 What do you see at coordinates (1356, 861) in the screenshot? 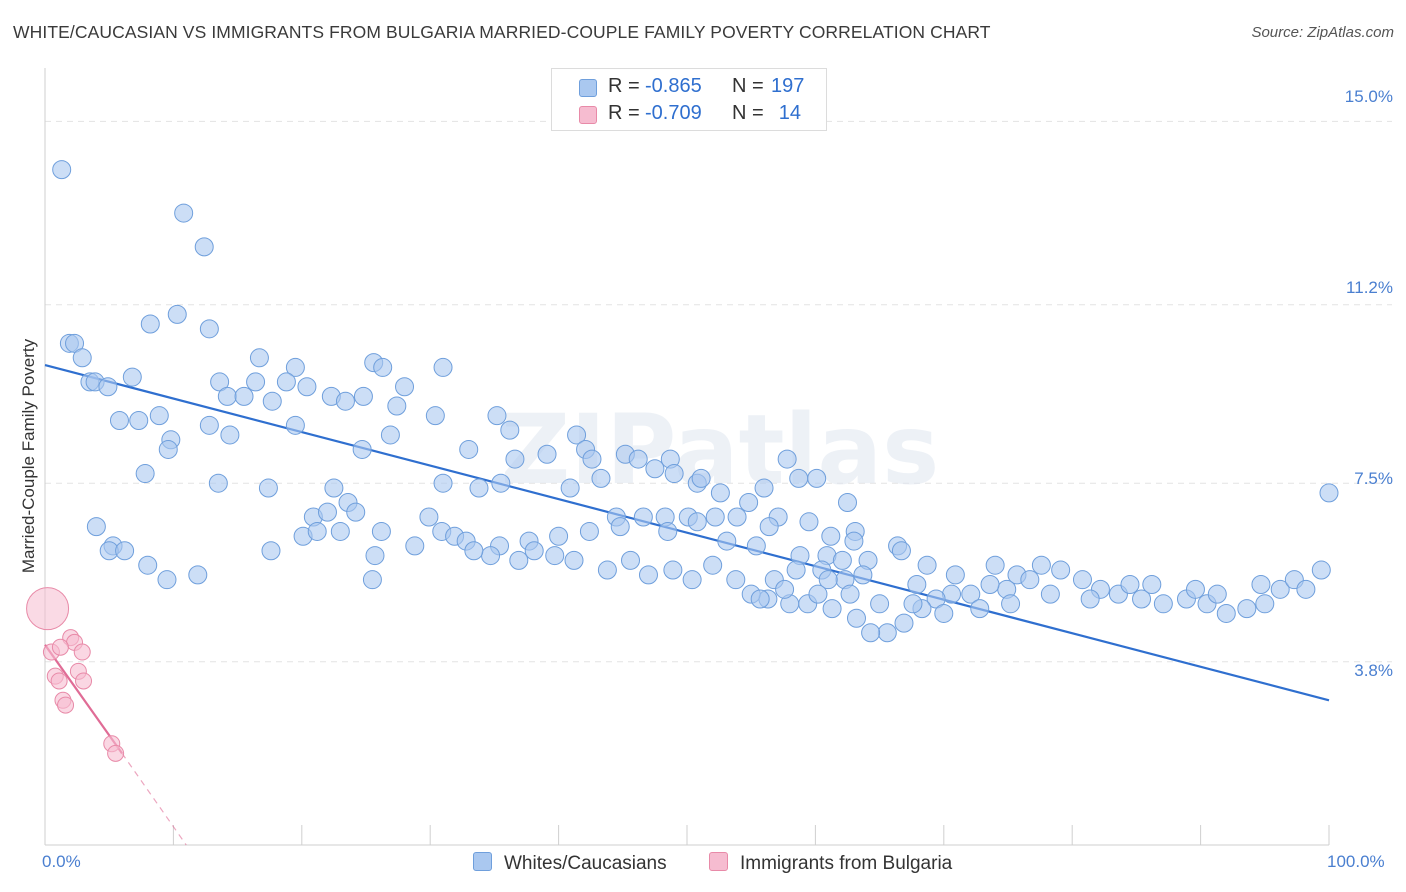
I see `x-tick-label: 100.0%` at bounding box center [1356, 861].